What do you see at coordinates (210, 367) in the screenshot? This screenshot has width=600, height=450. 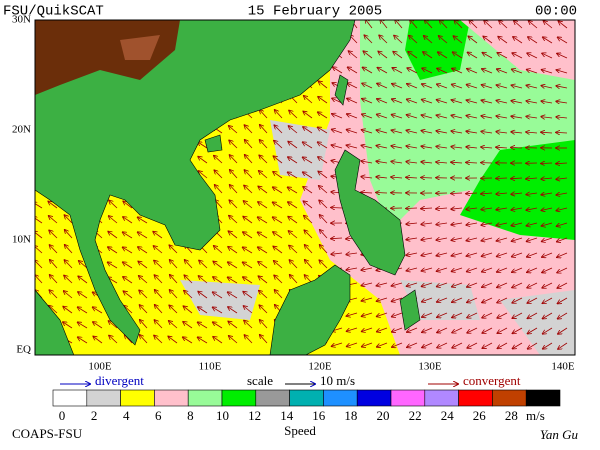 I see `lon-label: 110E` at bounding box center [210, 367].